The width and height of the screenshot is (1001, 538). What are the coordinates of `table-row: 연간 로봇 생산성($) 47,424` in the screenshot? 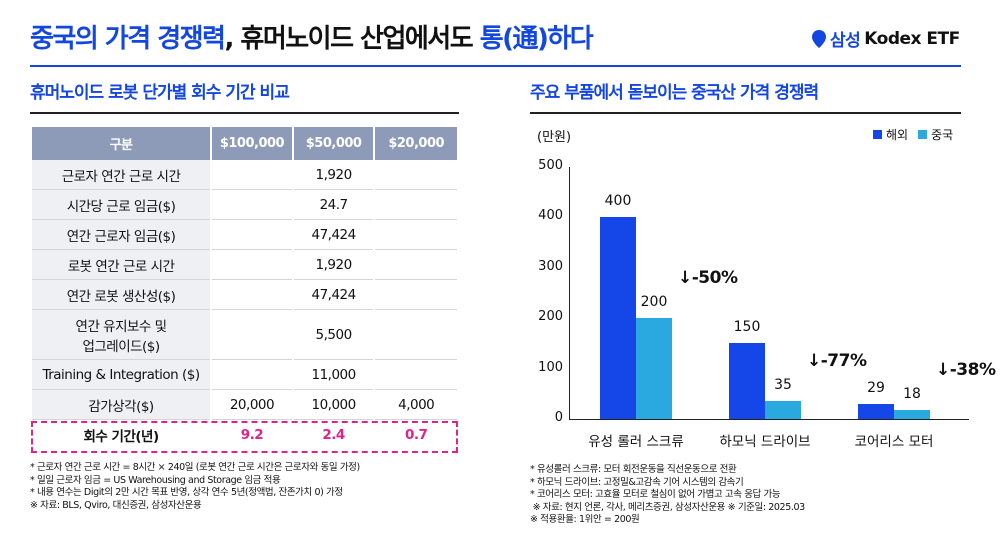 It's located at (244, 295).